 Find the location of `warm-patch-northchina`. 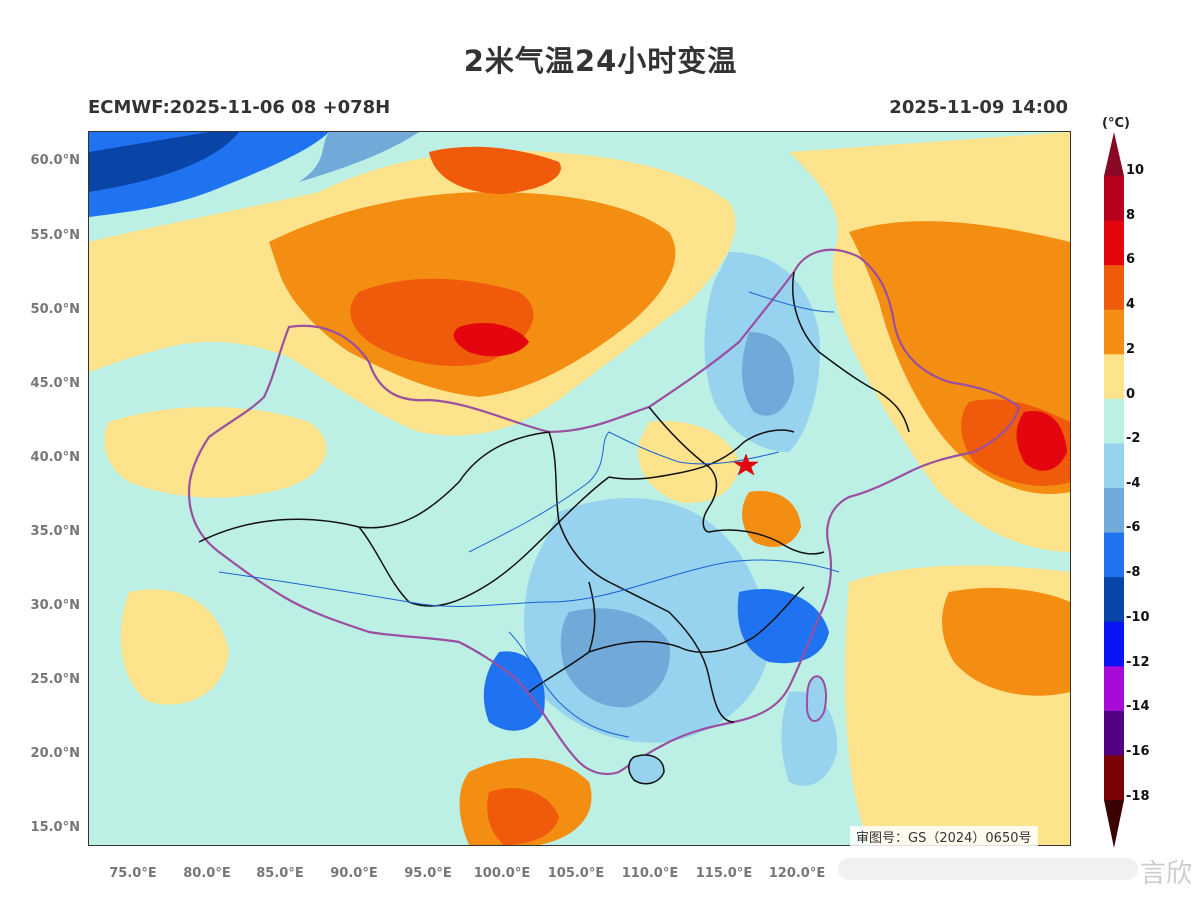

warm-patch-northchina is located at coordinates (688, 462).